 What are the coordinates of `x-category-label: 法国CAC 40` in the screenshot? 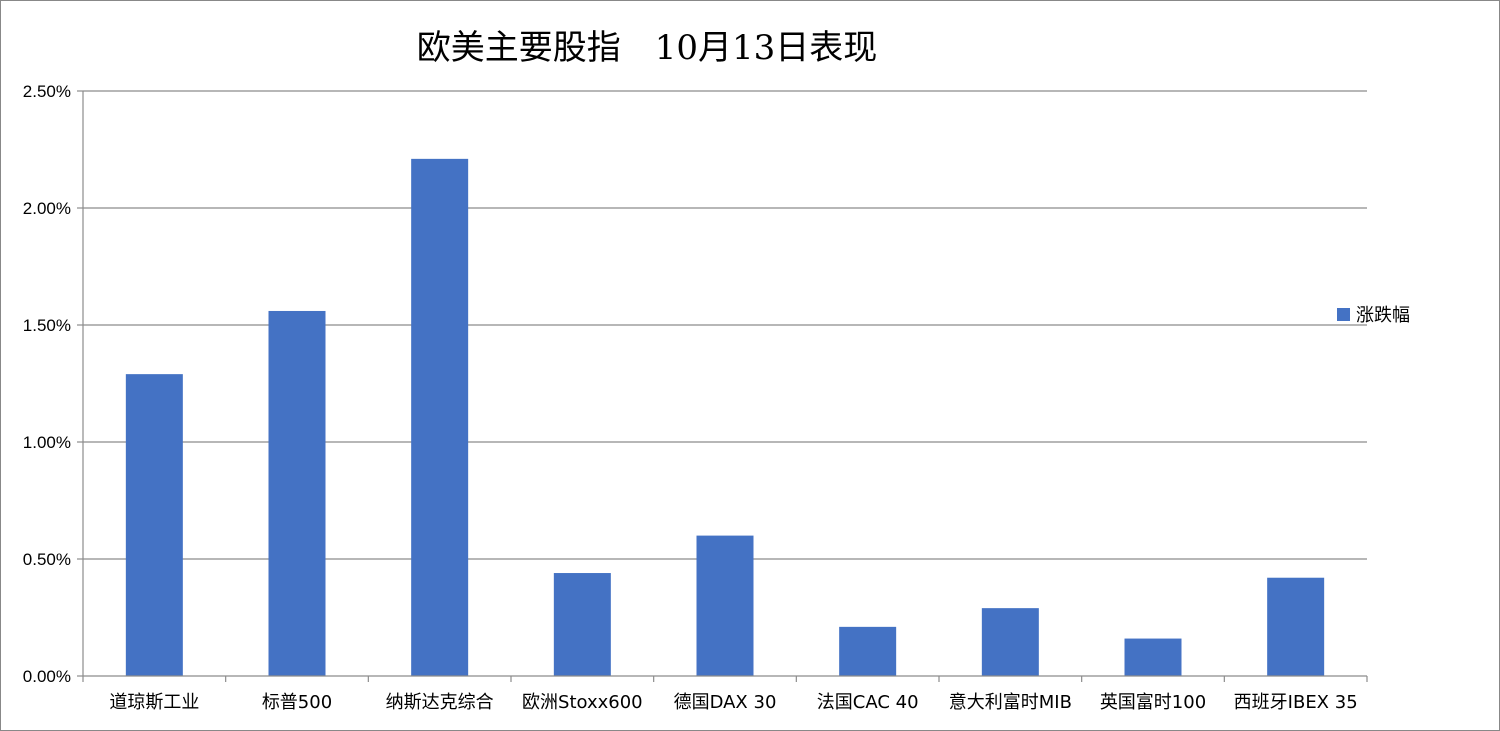 It's located at (868, 702).